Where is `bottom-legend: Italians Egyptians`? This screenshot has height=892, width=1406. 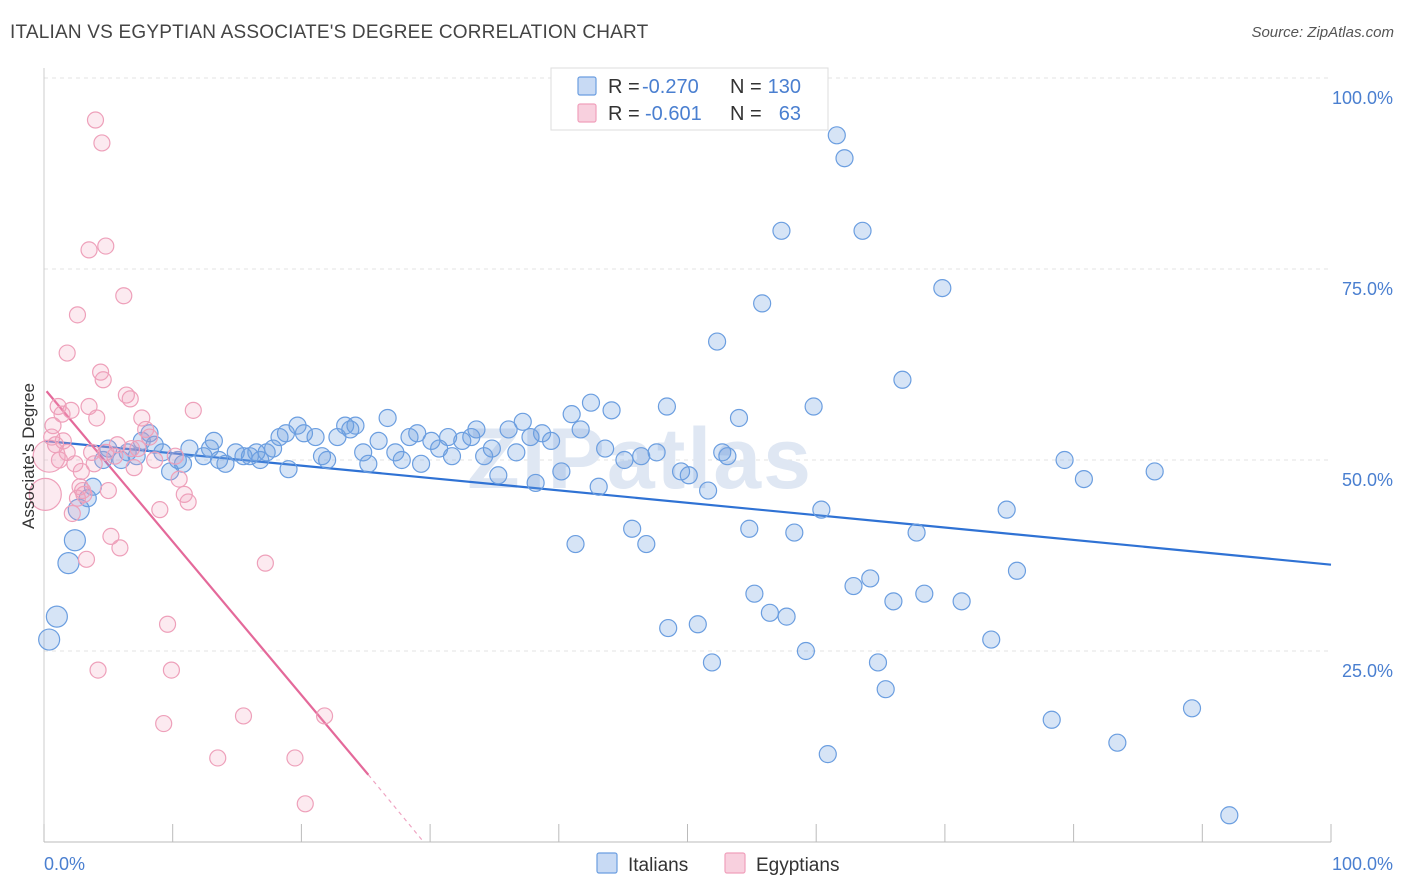
bottom-legend: Italians Egyptians is located at coordinates (717, 864).